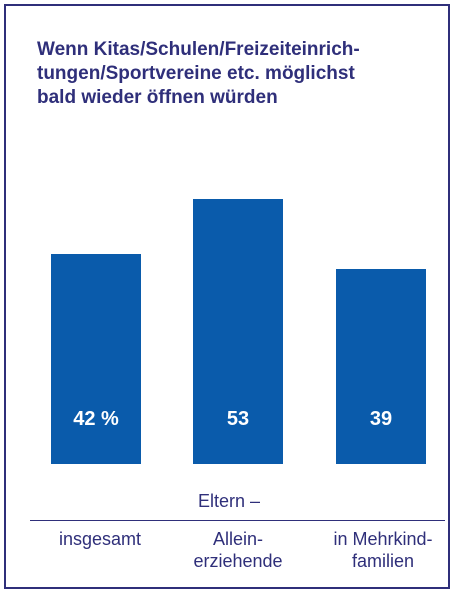 Image resolution: width=458 pixels, height=595 pixels. Describe the element at coordinates (238, 561) in the screenshot. I see `category-label-alleinerziehende-line-2: erziehende` at that location.